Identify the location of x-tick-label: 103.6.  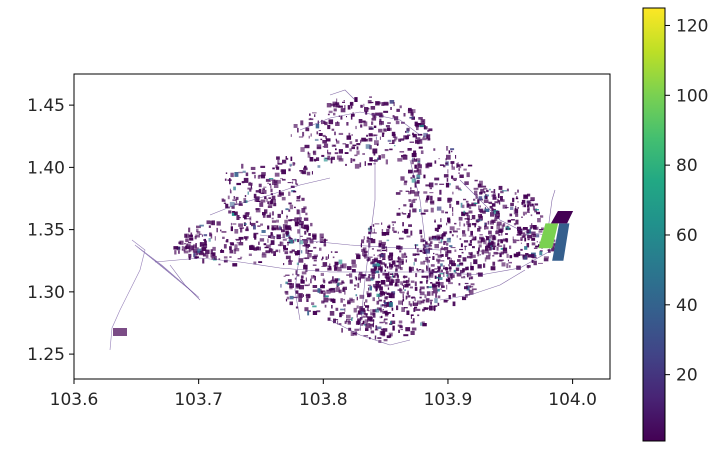
(74, 400).